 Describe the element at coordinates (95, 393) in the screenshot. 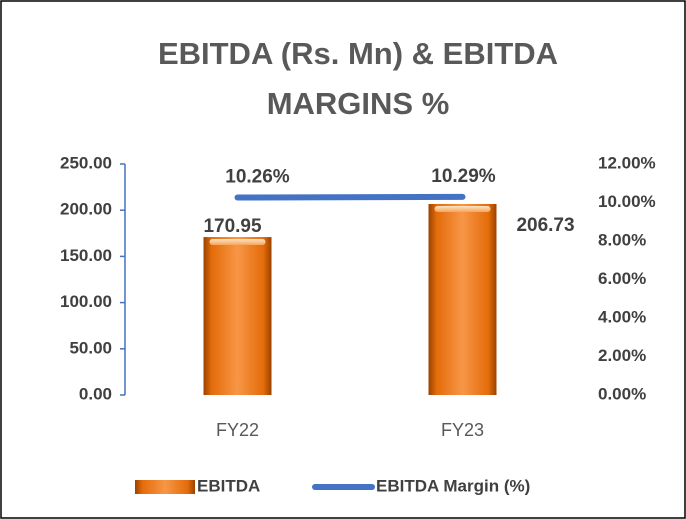

I see `y-tick-label: 0.00` at that location.